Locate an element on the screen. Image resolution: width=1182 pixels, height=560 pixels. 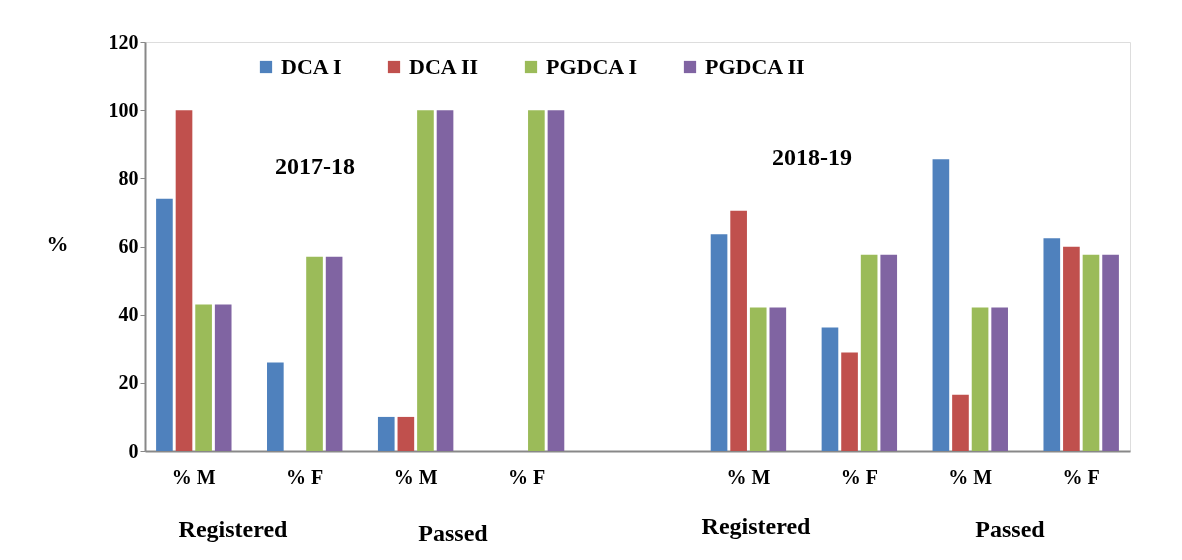
y-tick-label: 0 is located at coordinates (133, 450).